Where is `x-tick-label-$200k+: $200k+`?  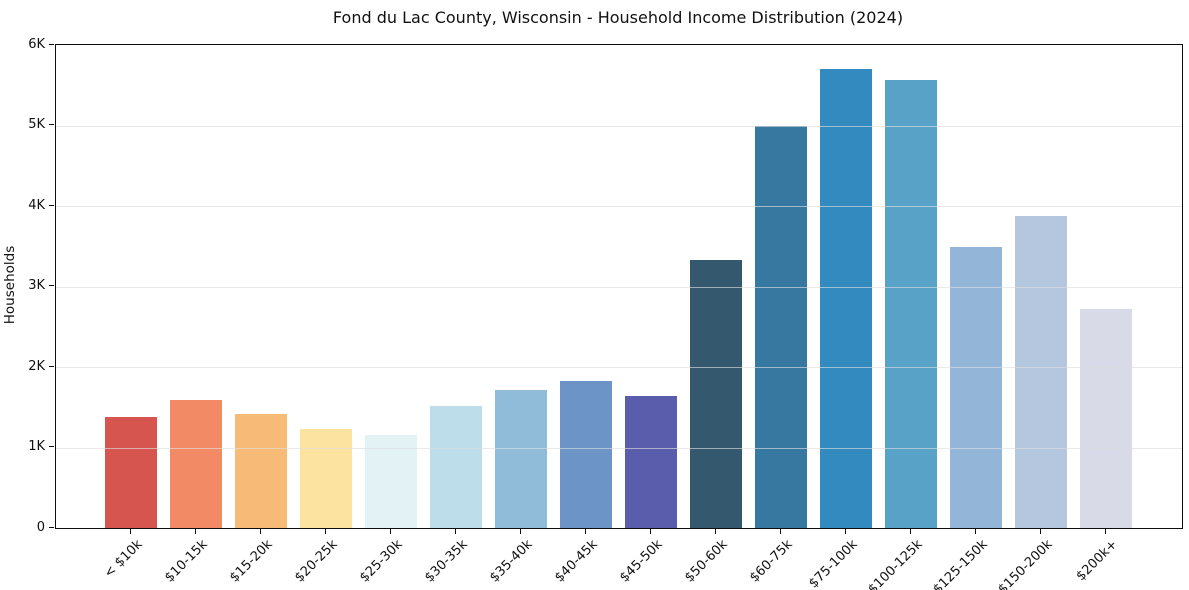 x-tick-label-$200k+: $200k+ is located at coordinates (1097, 561).